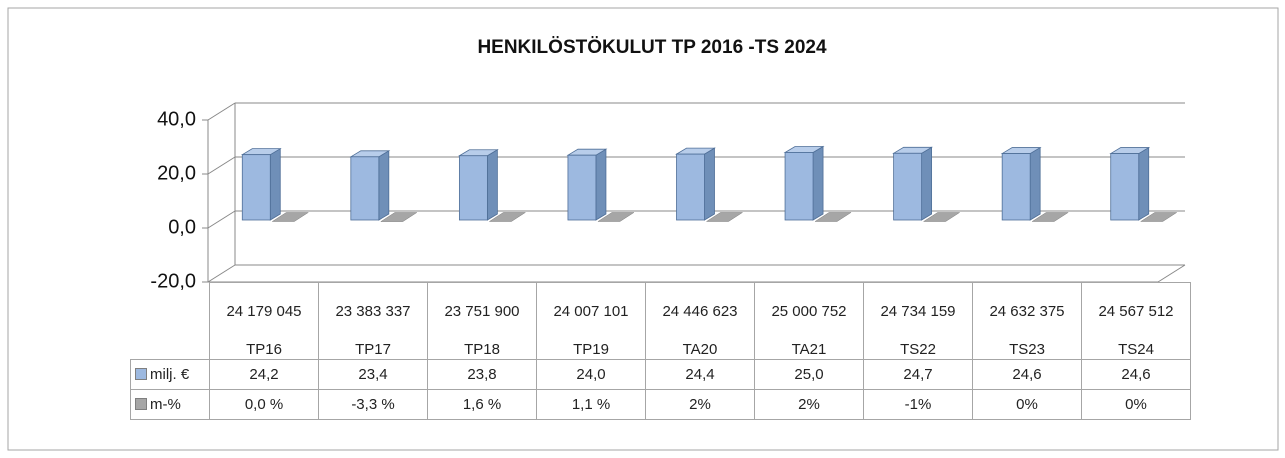 The image size is (1285, 458). What do you see at coordinates (700, 310) in the screenshot?
I see `amount-label: 24 446 623` at bounding box center [700, 310].